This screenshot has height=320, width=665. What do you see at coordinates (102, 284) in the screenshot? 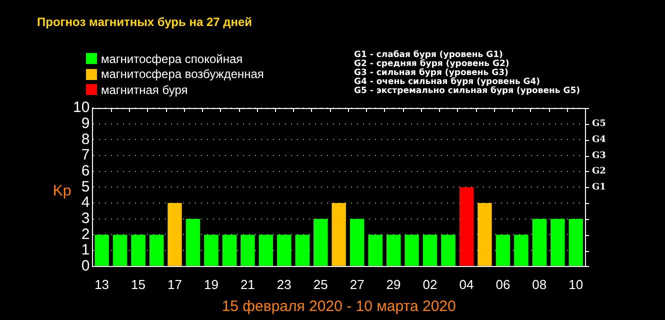
I see `x-tick-label: 13` at bounding box center [102, 284].